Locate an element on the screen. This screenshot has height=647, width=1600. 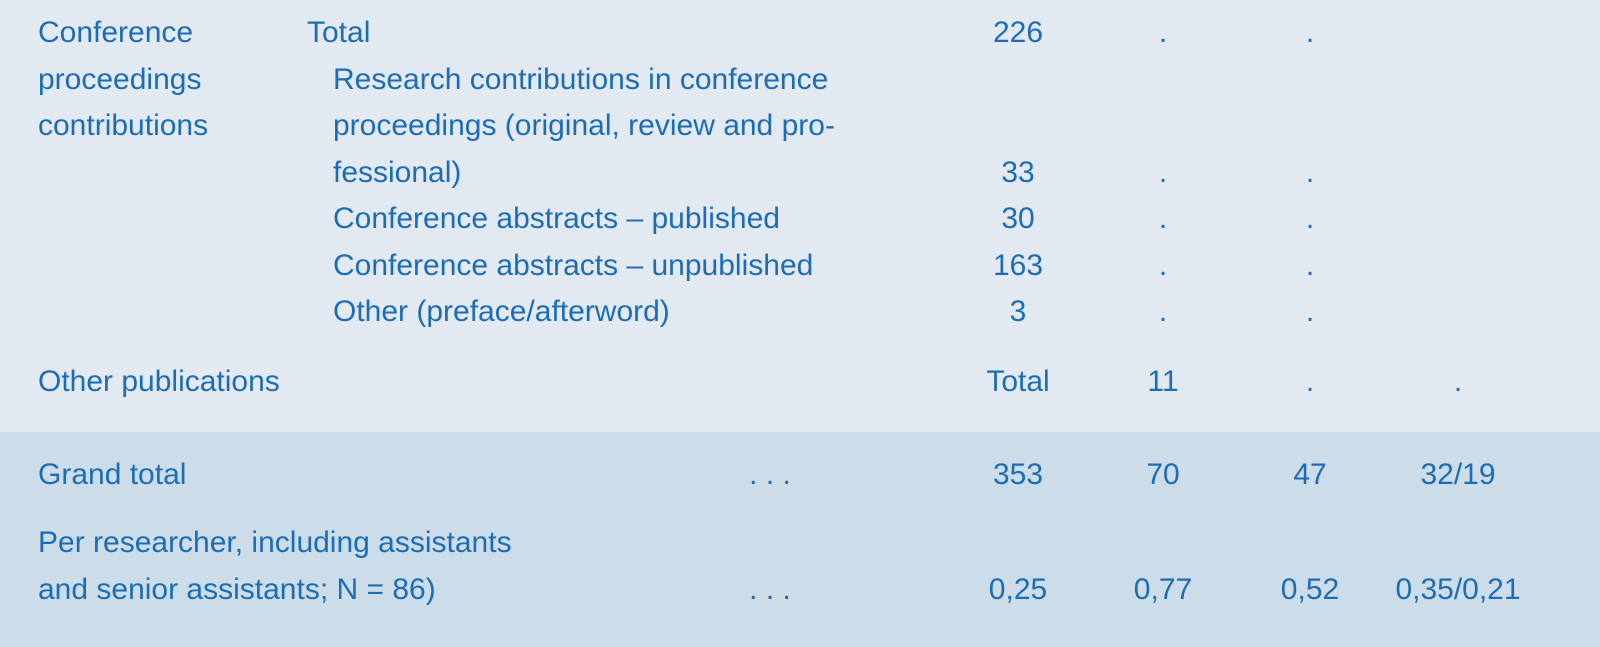
item-label: proceedings (original, review and pro- is located at coordinates (584, 125).